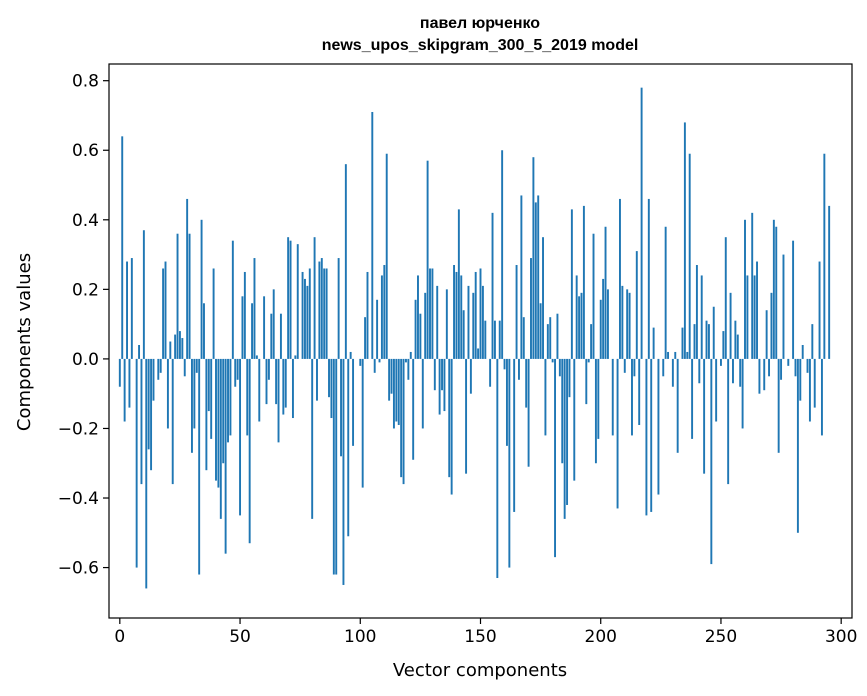 Image resolution: width=867 pixels, height=696 pixels. What do you see at coordinates (85, 151) in the screenshot?
I see `y-tick-label: 0.6` at bounding box center [85, 151].